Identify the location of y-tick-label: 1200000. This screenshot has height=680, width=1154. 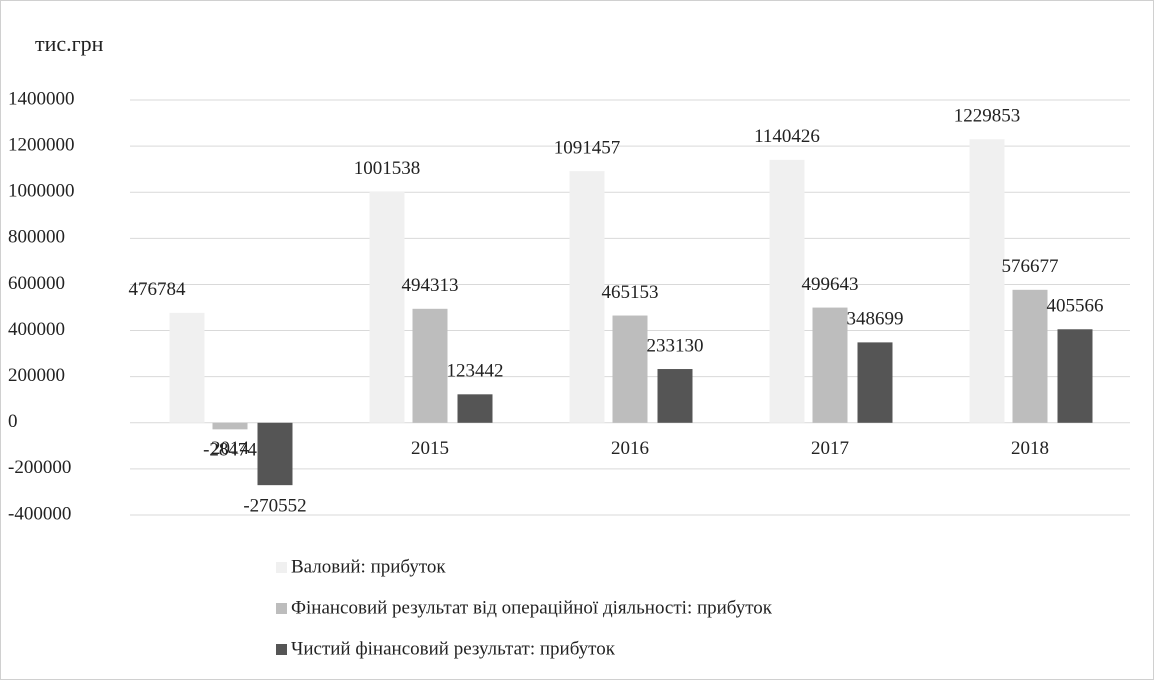
(41, 144).